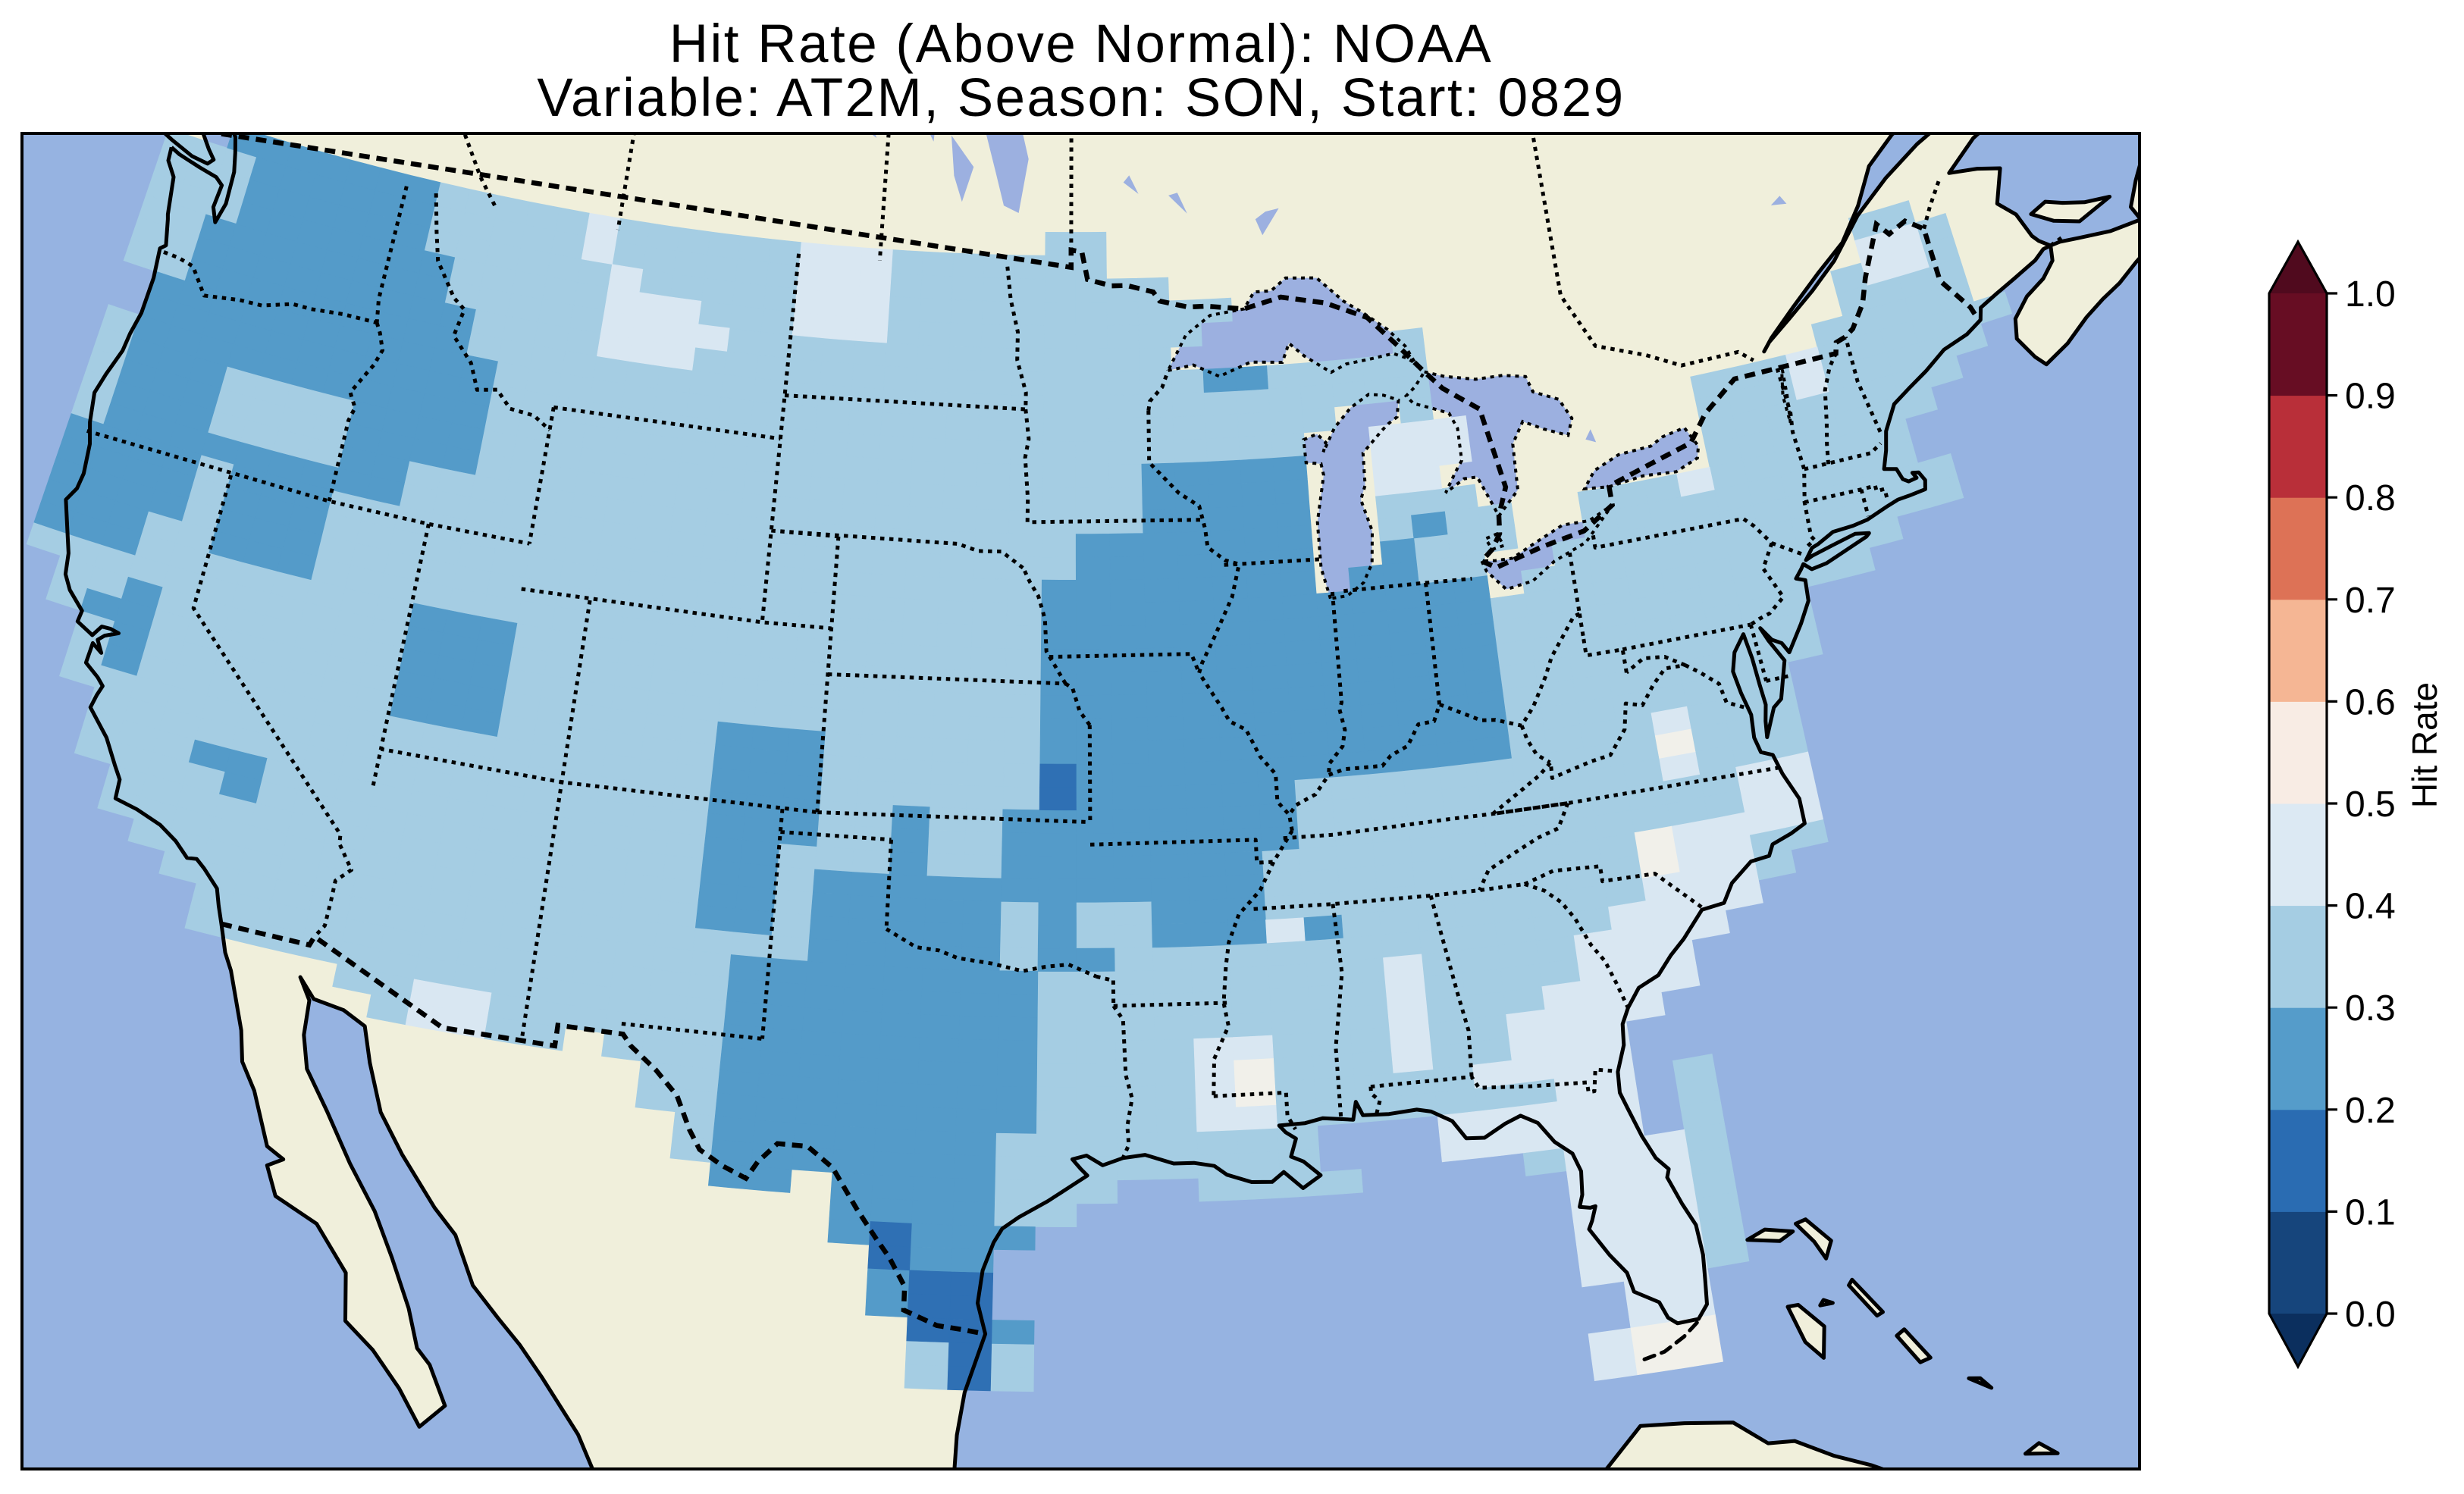 Image resolution: width=2464 pixels, height=1494 pixels. I want to click on svg-text: Hit Rate (Above Normal): NOAA, so click(1081, 44).